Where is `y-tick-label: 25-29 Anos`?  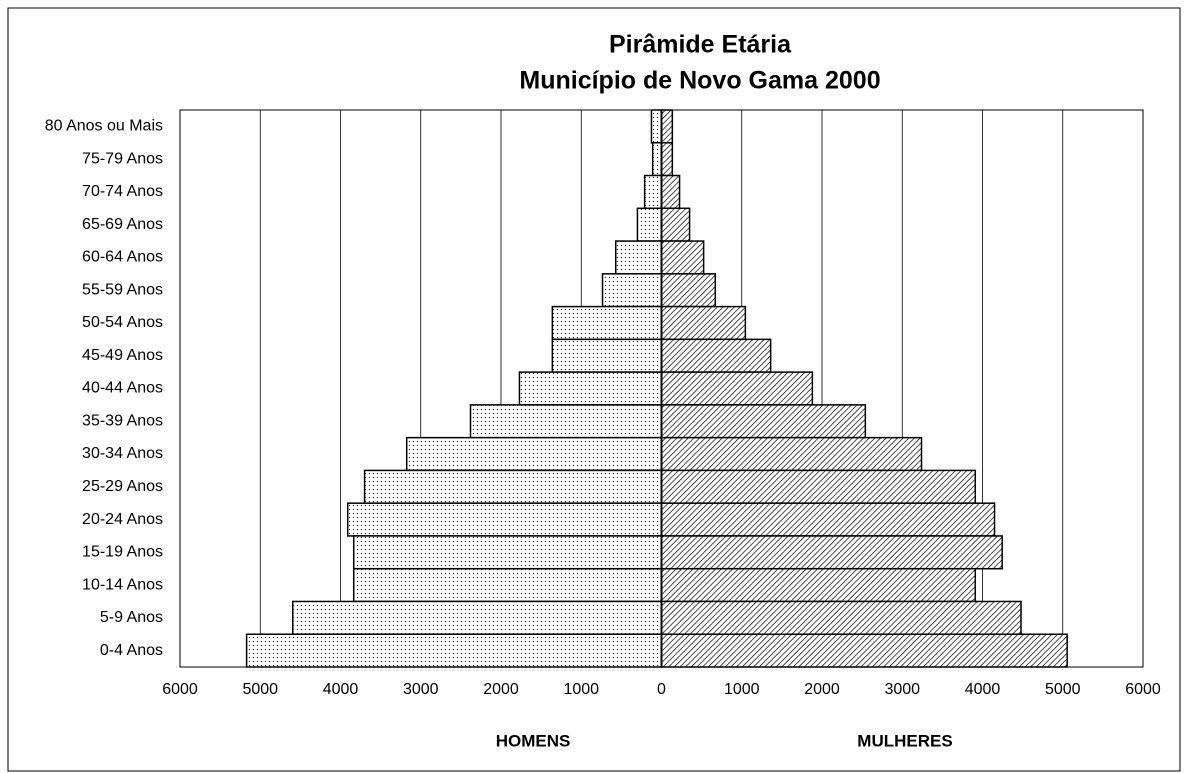
y-tick-label: 25-29 Anos is located at coordinates (122, 486).